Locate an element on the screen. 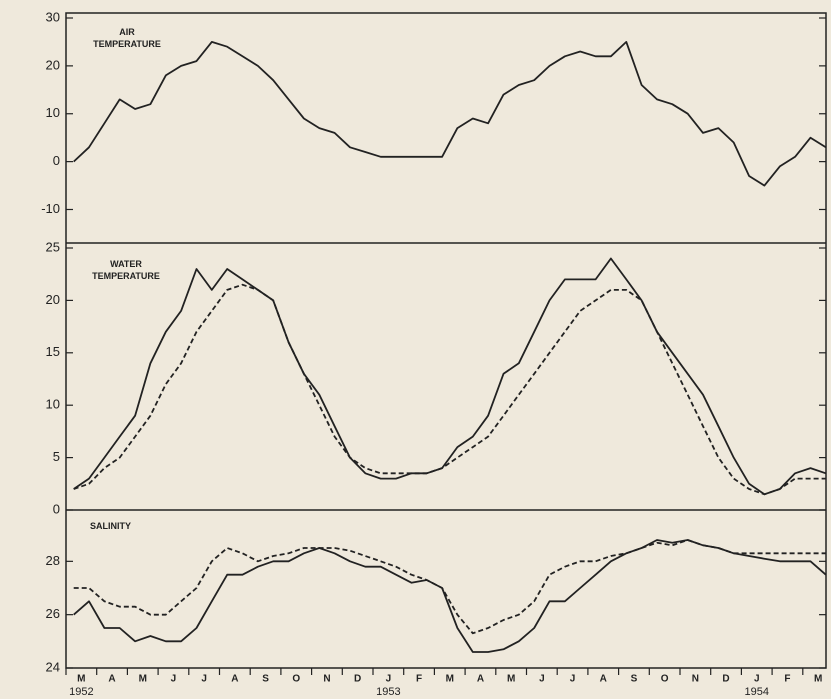 The width and height of the screenshot is (831, 699). panel-title: AIR TEMPERATURE is located at coordinates (127, 38).